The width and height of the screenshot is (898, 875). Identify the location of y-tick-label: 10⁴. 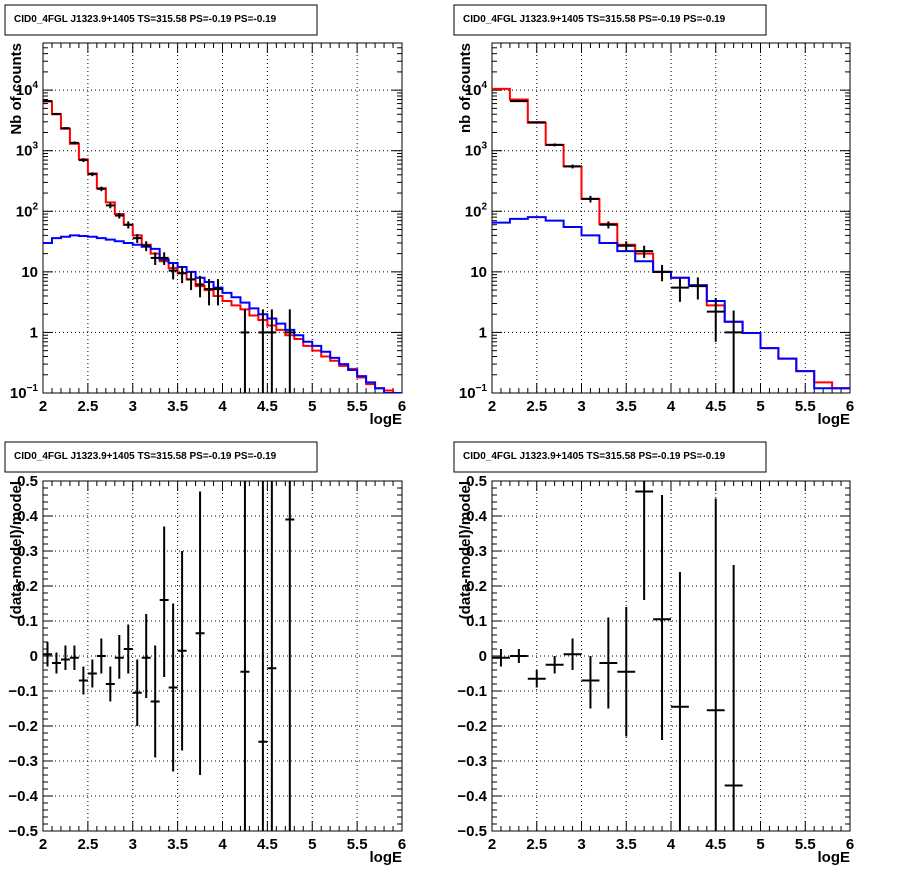
(27, 89).